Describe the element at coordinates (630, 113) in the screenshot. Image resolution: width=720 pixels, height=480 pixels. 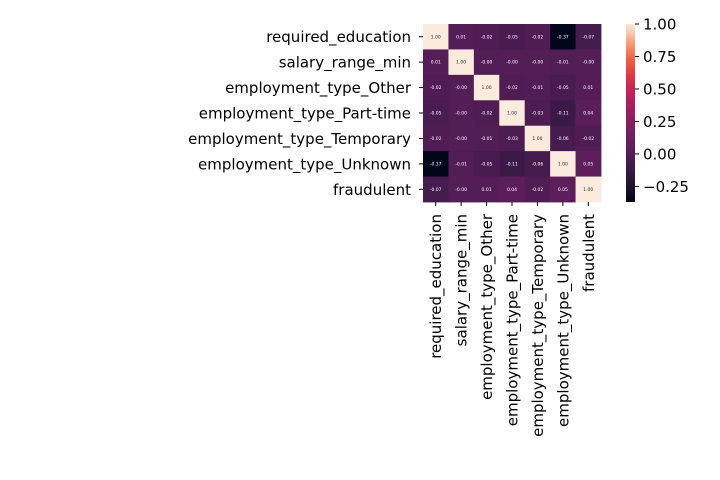
I see `colorbar` at that location.